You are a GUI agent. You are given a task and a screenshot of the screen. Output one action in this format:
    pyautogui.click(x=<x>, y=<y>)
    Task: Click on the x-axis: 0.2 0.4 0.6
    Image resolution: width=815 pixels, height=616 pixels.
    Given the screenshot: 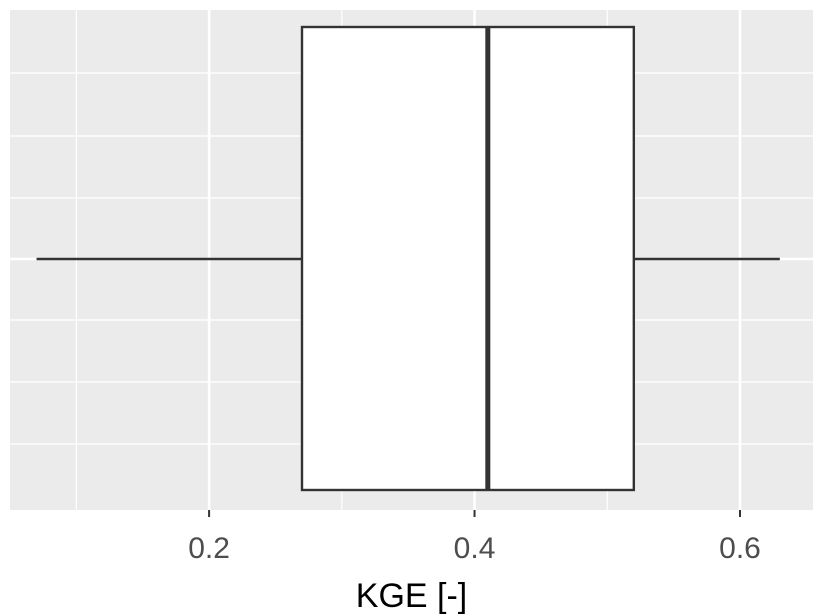 What is the action you would take?
    pyautogui.click(x=474, y=537)
    